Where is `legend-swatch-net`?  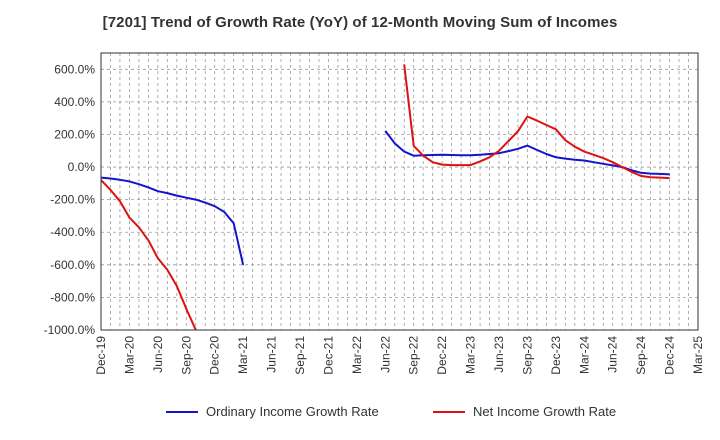
legend-swatch-net is located at coordinates (449, 411).